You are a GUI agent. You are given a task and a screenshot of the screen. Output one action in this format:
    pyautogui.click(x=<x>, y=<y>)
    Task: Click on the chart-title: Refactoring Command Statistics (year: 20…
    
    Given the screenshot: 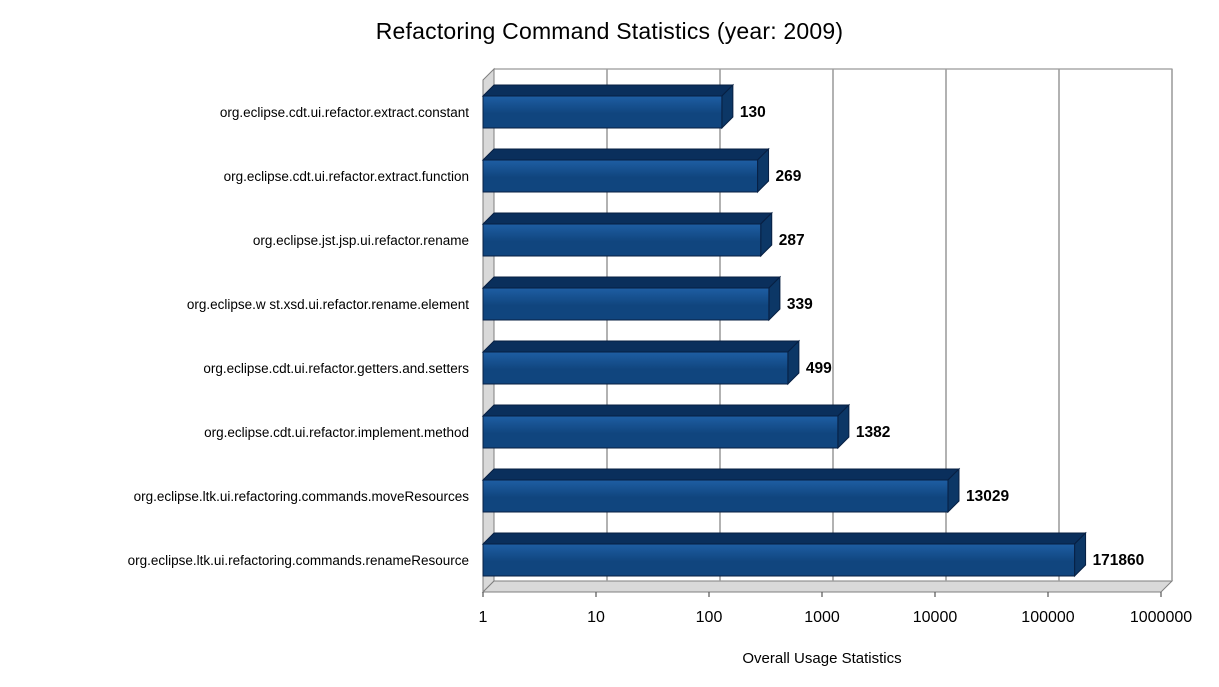 What is the action you would take?
    pyautogui.click(x=609, y=31)
    